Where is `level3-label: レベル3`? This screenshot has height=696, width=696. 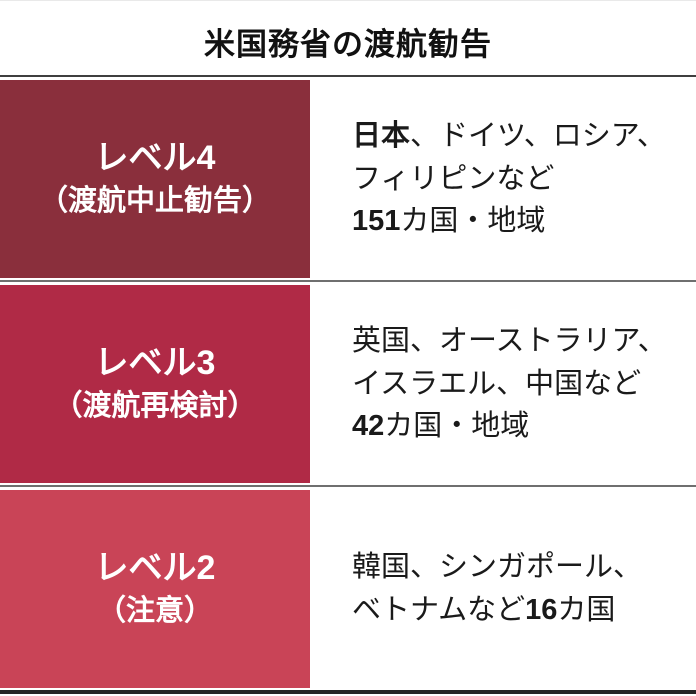 level3-label: レベル3 is located at coordinates (155, 363).